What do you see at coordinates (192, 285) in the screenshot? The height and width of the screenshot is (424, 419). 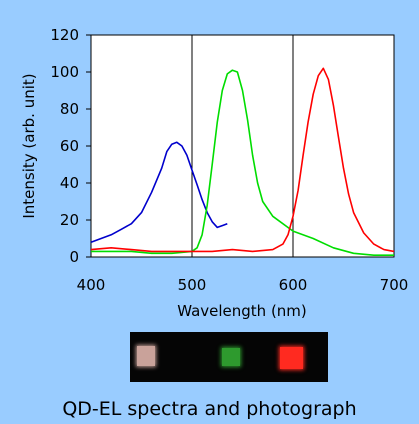 I see `x-tick-label: 500` at bounding box center [192, 285].